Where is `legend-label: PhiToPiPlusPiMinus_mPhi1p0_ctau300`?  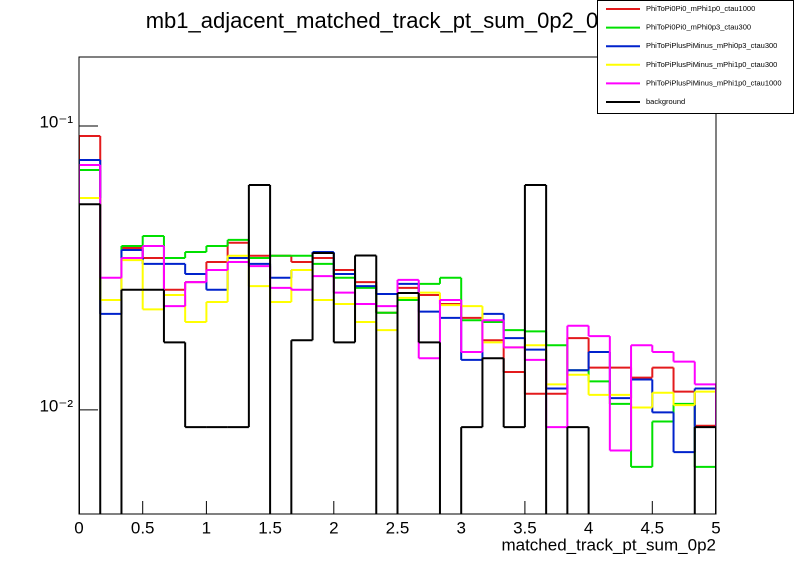
legend-label: PhiToPiPlusPiMinus_mPhi1p0_ctau300 is located at coordinates (711, 64).